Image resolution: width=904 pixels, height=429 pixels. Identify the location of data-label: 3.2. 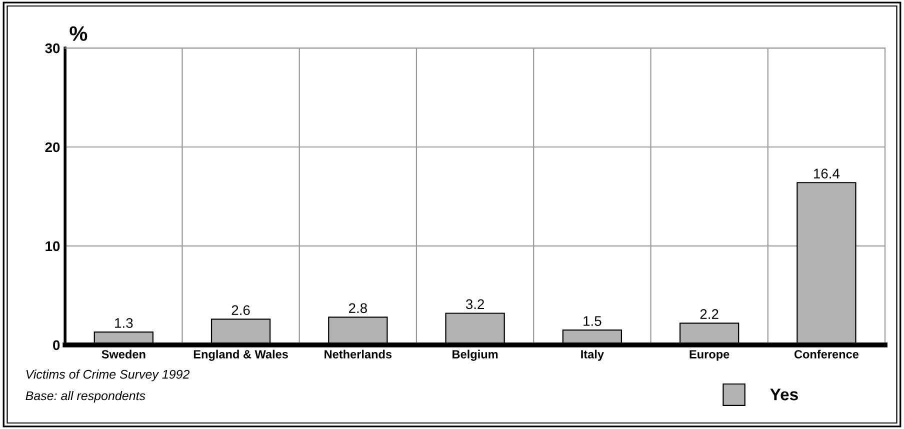
(475, 304).